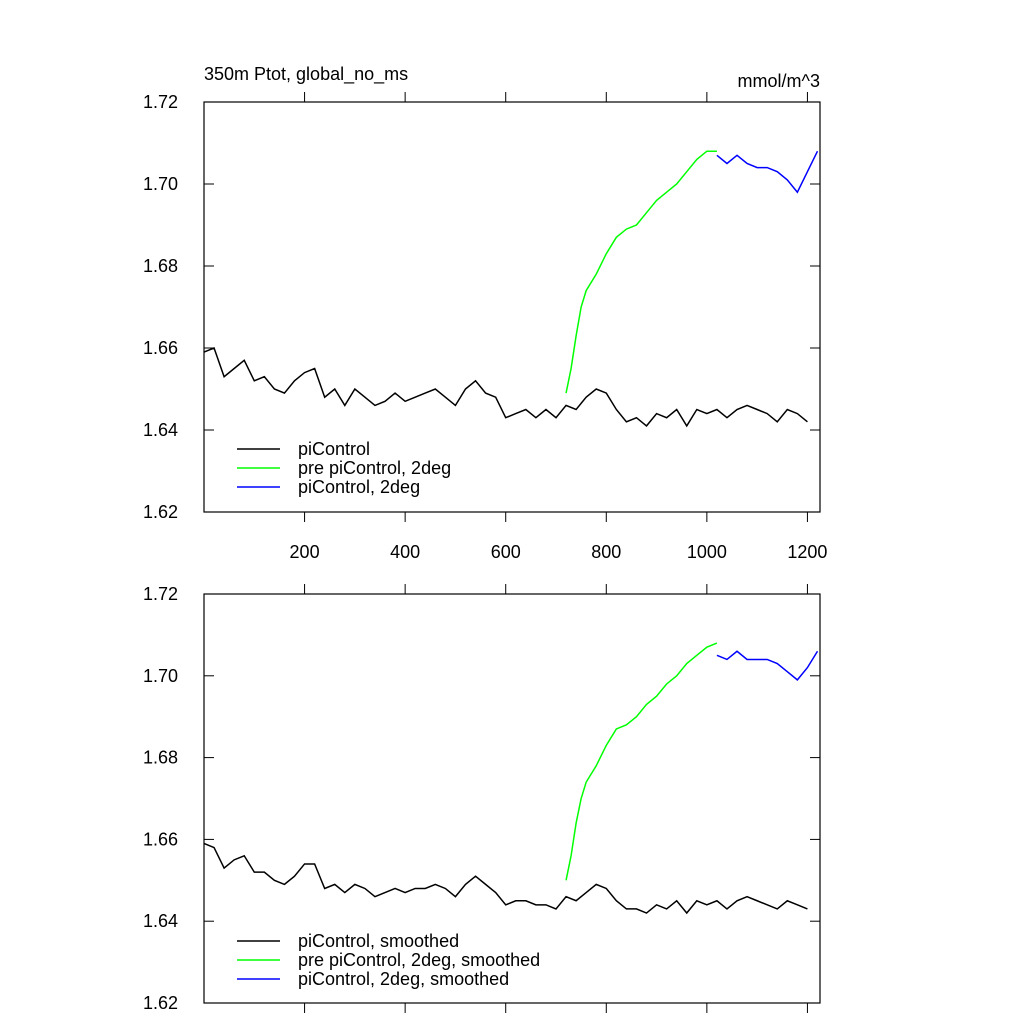 The width and height of the screenshot is (1024, 1029). Describe the element at coordinates (807, 552) in the screenshot. I see `x-tick-label: 1200` at that location.